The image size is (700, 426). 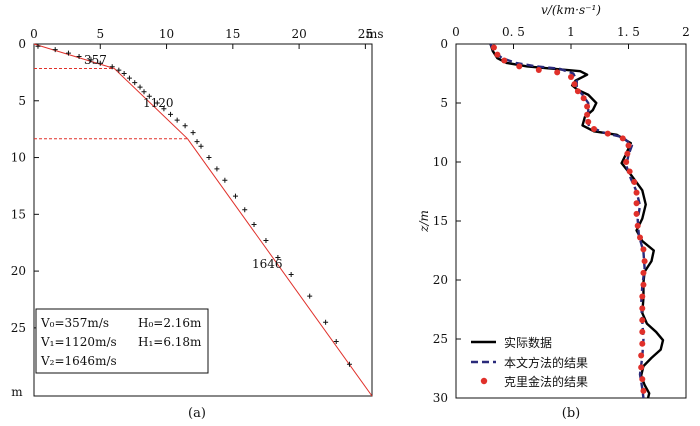 I want to click on segment-label-1120: 1120, so click(x=158, y=103).